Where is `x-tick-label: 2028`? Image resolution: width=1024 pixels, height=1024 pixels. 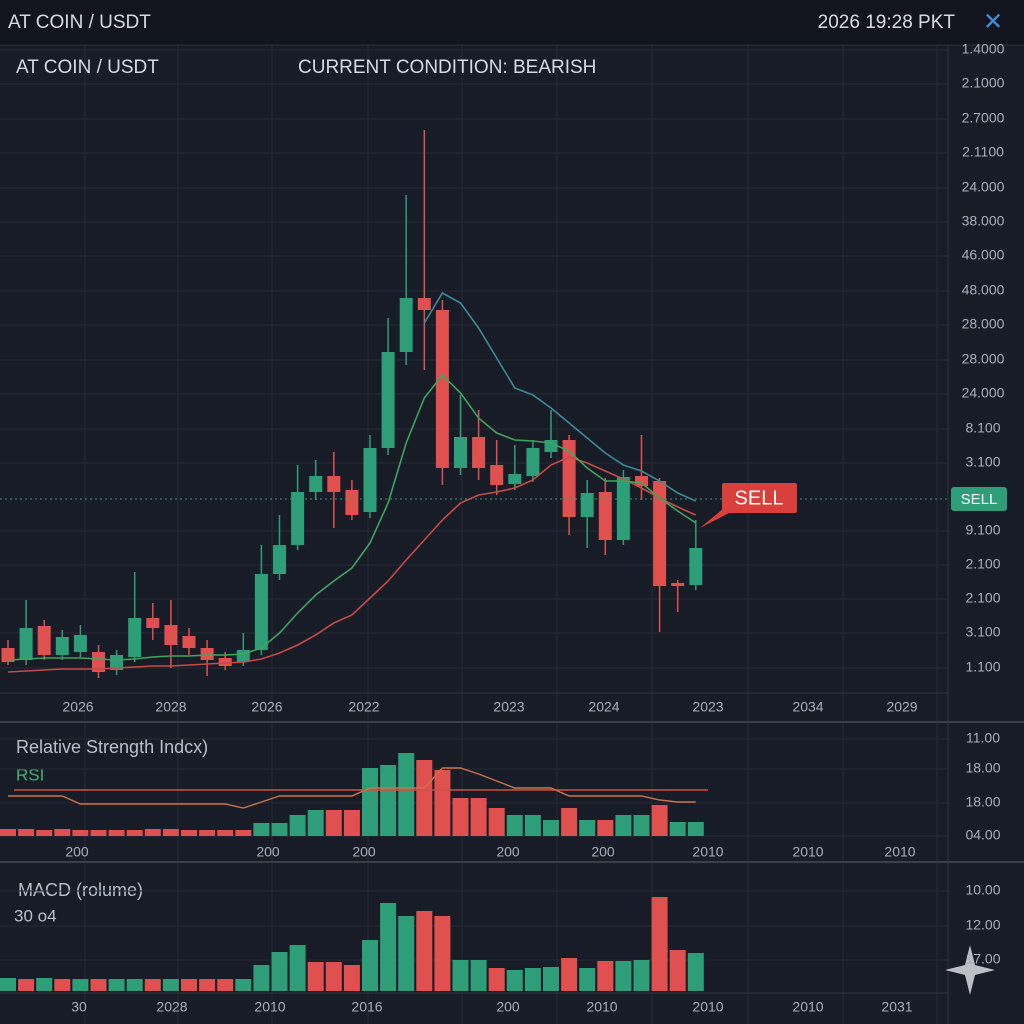 x-tick-label: 2028 is located at coordinates (170, 707).